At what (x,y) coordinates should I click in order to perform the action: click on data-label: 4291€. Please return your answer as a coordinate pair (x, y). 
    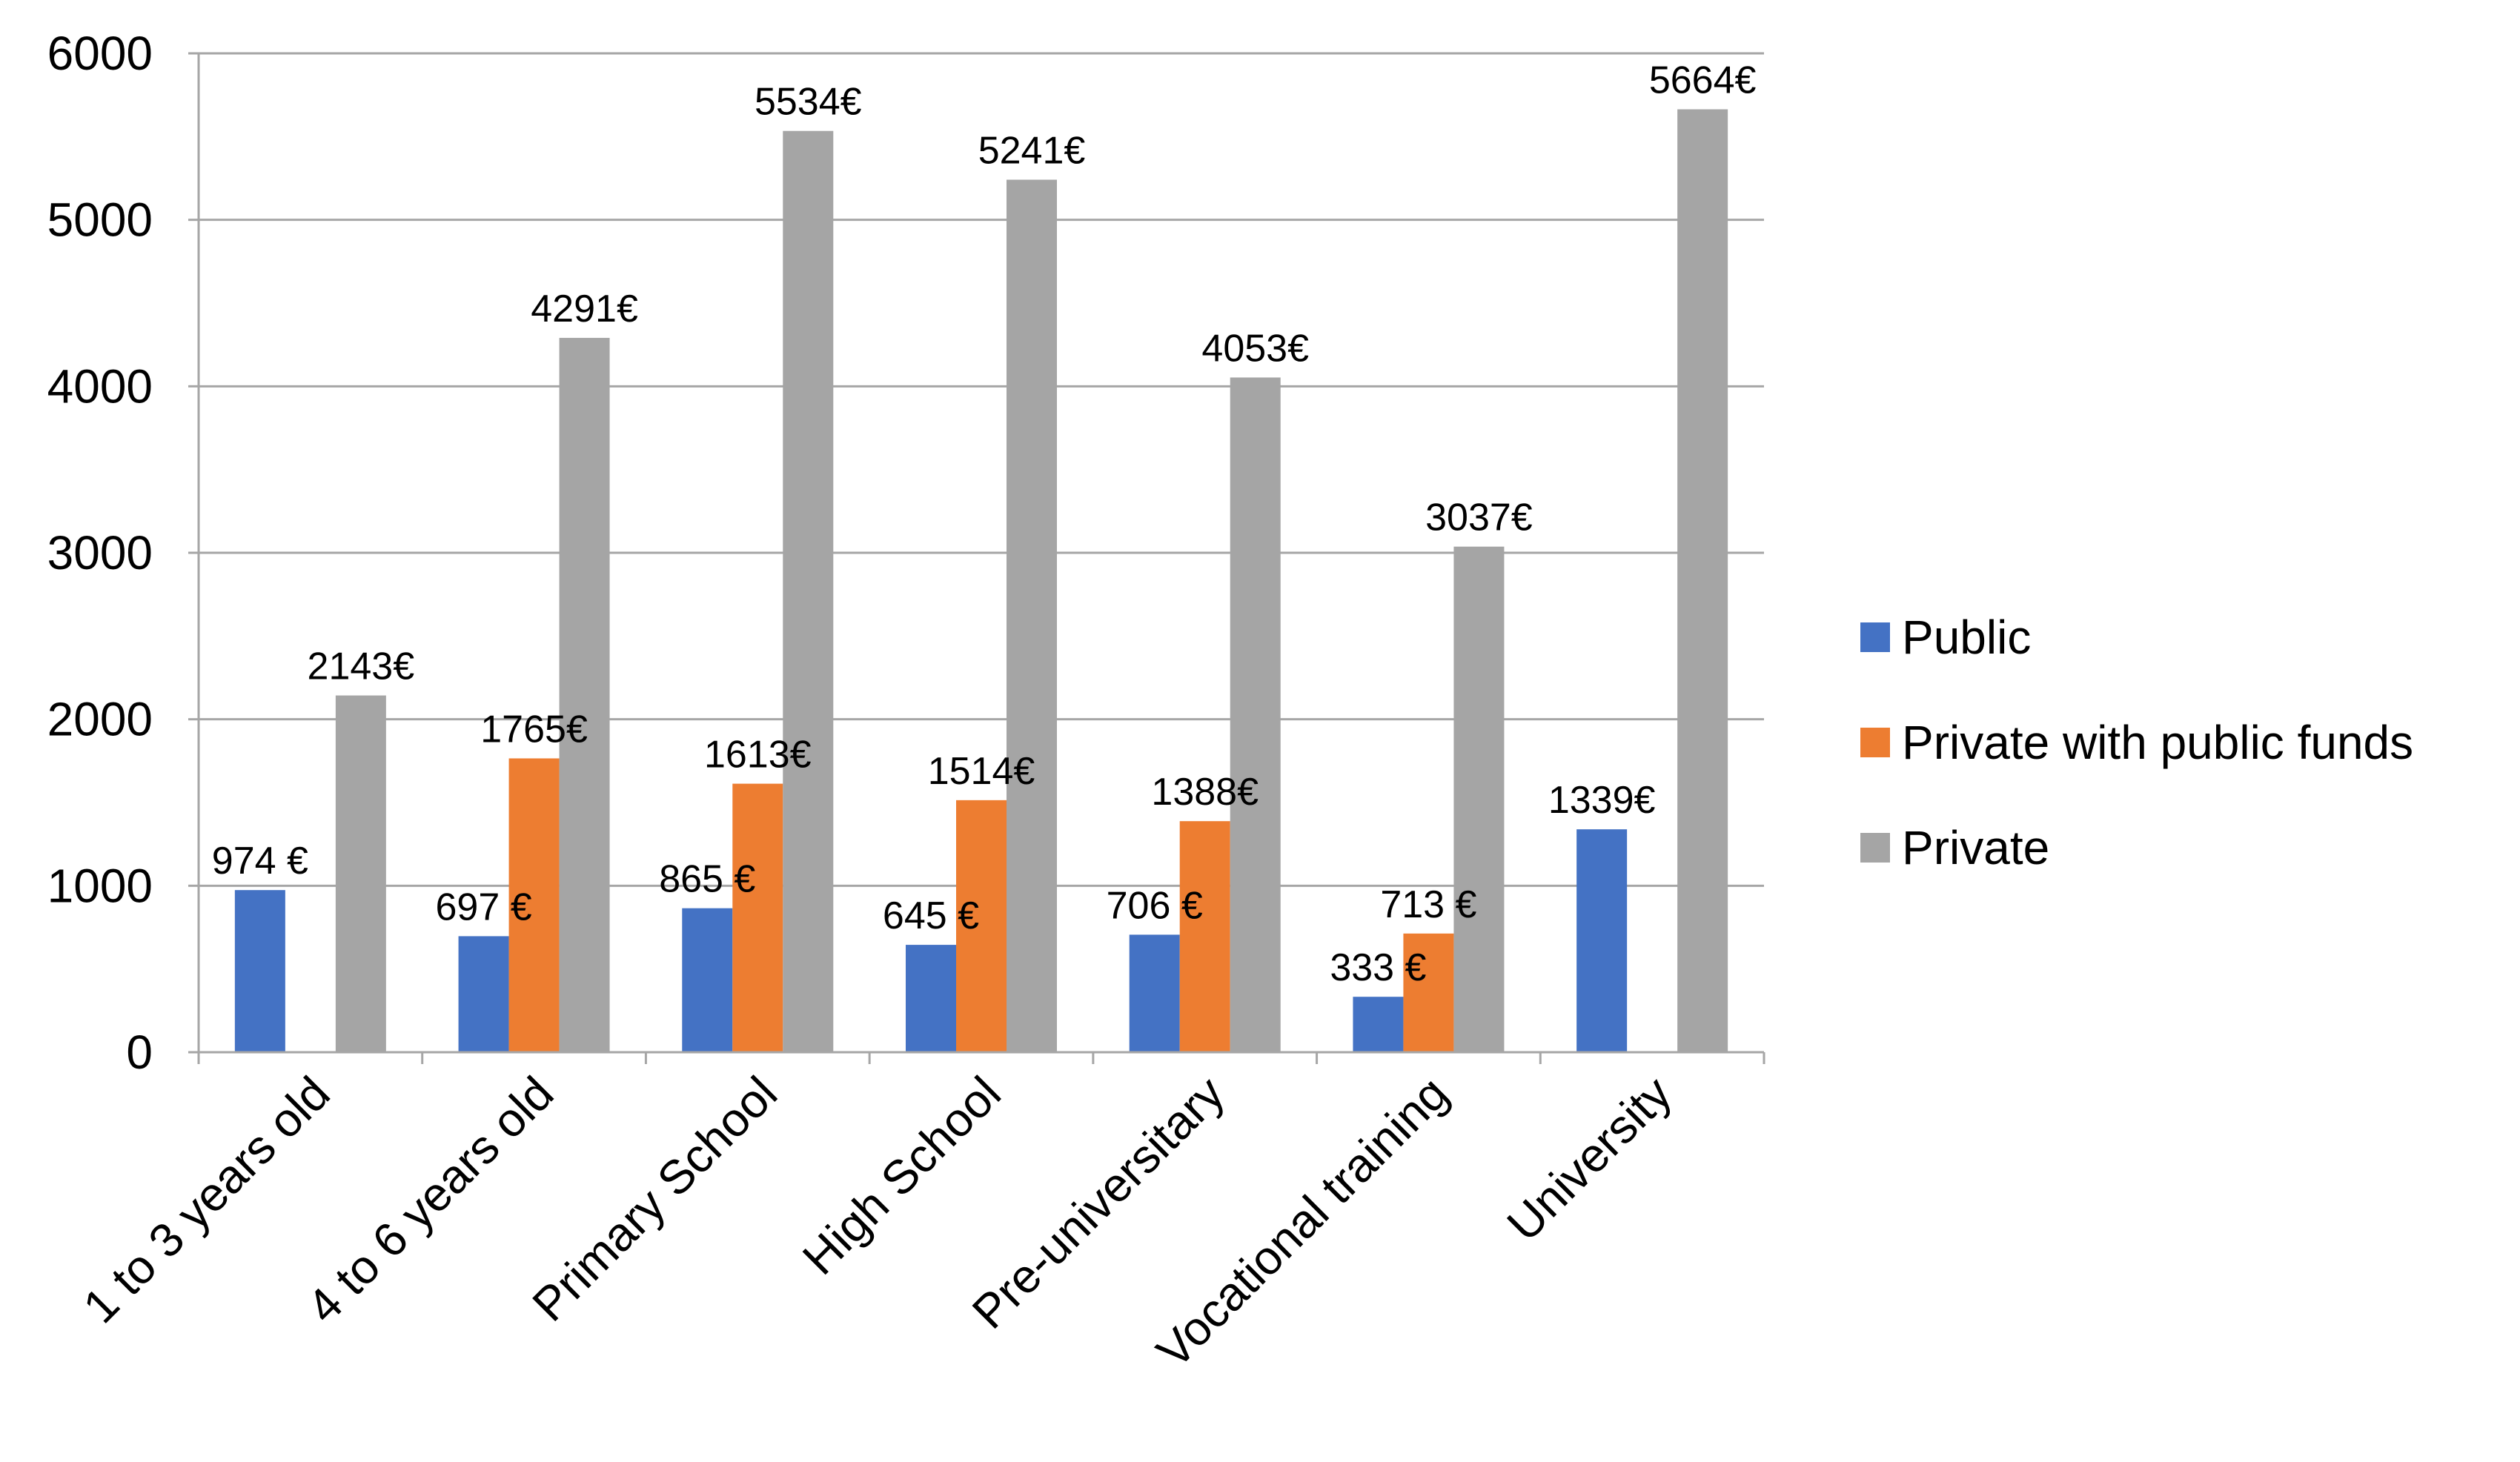
    Looking at the image, I should click on (585, 309).